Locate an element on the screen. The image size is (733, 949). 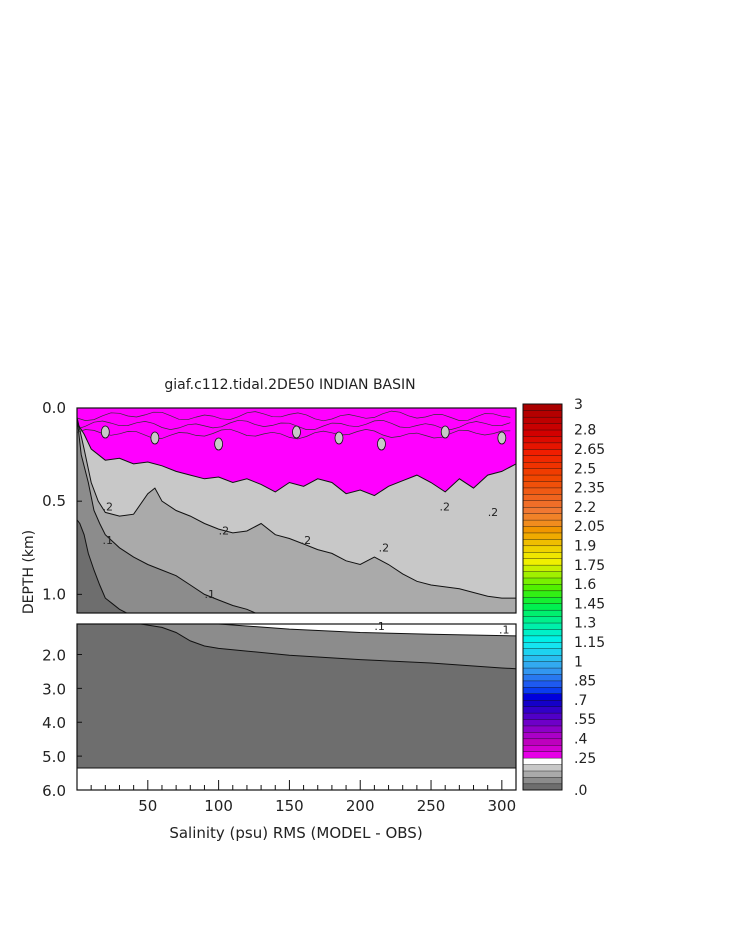
colorbar-label: 1.6 is located at coordinates (585, 585).